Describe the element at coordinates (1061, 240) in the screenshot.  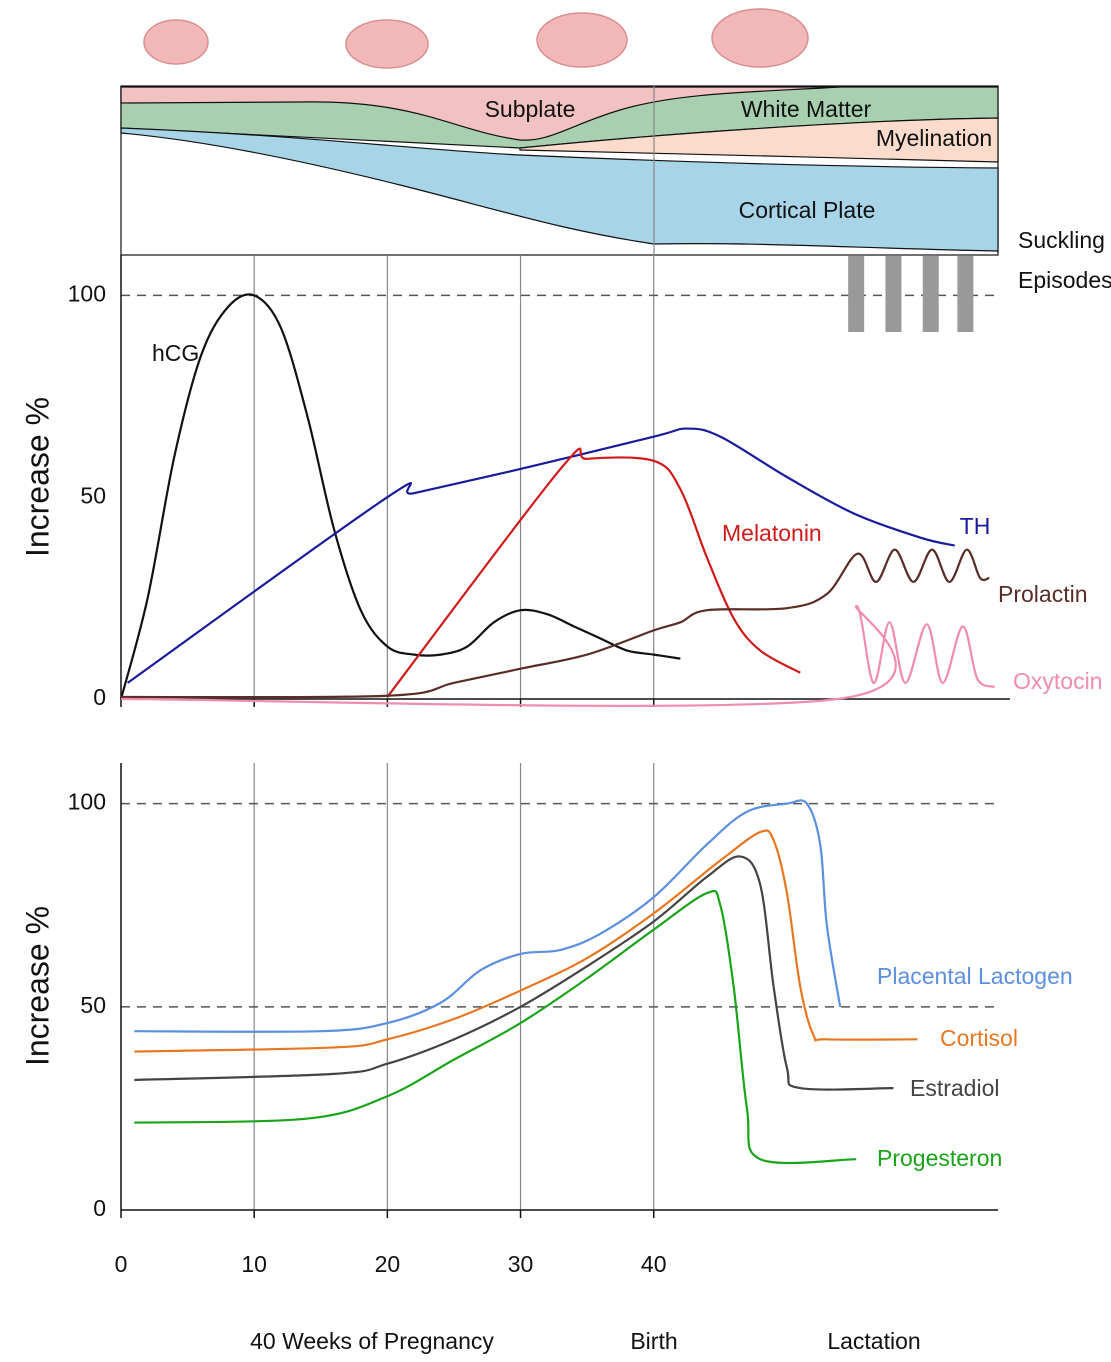
I see `suckling-label: Suckling` at that location.